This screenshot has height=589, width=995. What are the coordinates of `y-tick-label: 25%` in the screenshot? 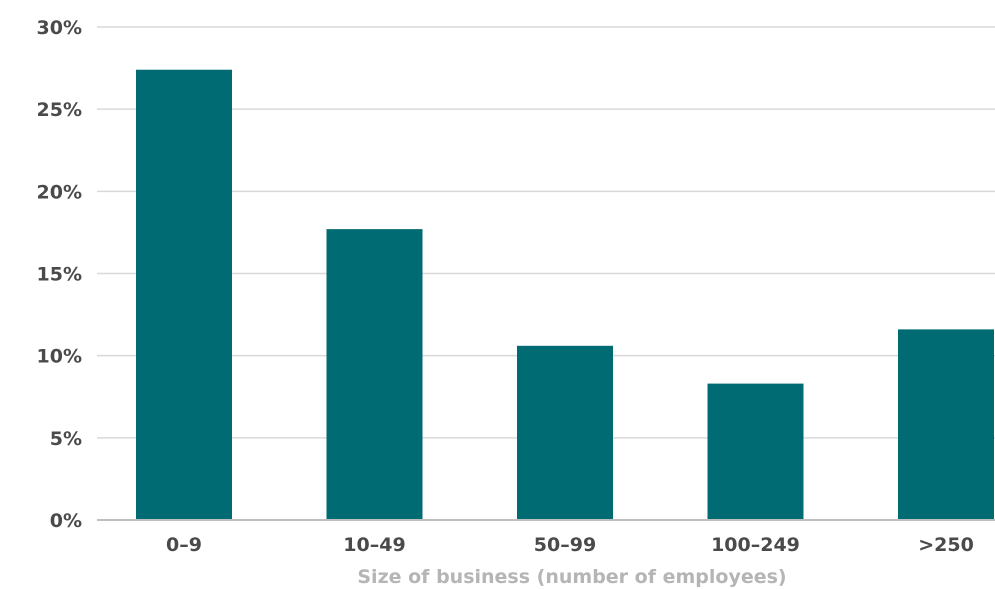 It's located at (59, 110).